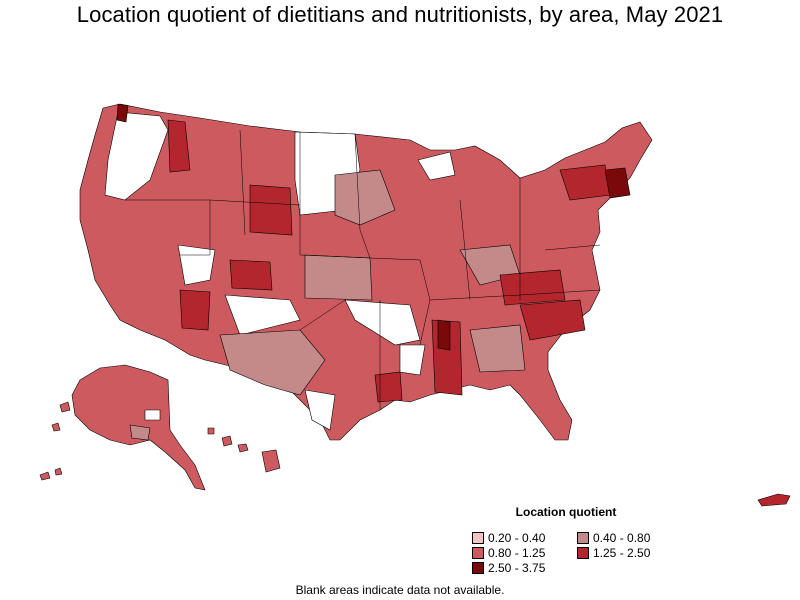 This screenshot has width=800, height=600. What do you see at coordinates (517, 568) in the screenshot?
I see `legend-label: 2.50 - 3.75` at bounding box center [517, 568].